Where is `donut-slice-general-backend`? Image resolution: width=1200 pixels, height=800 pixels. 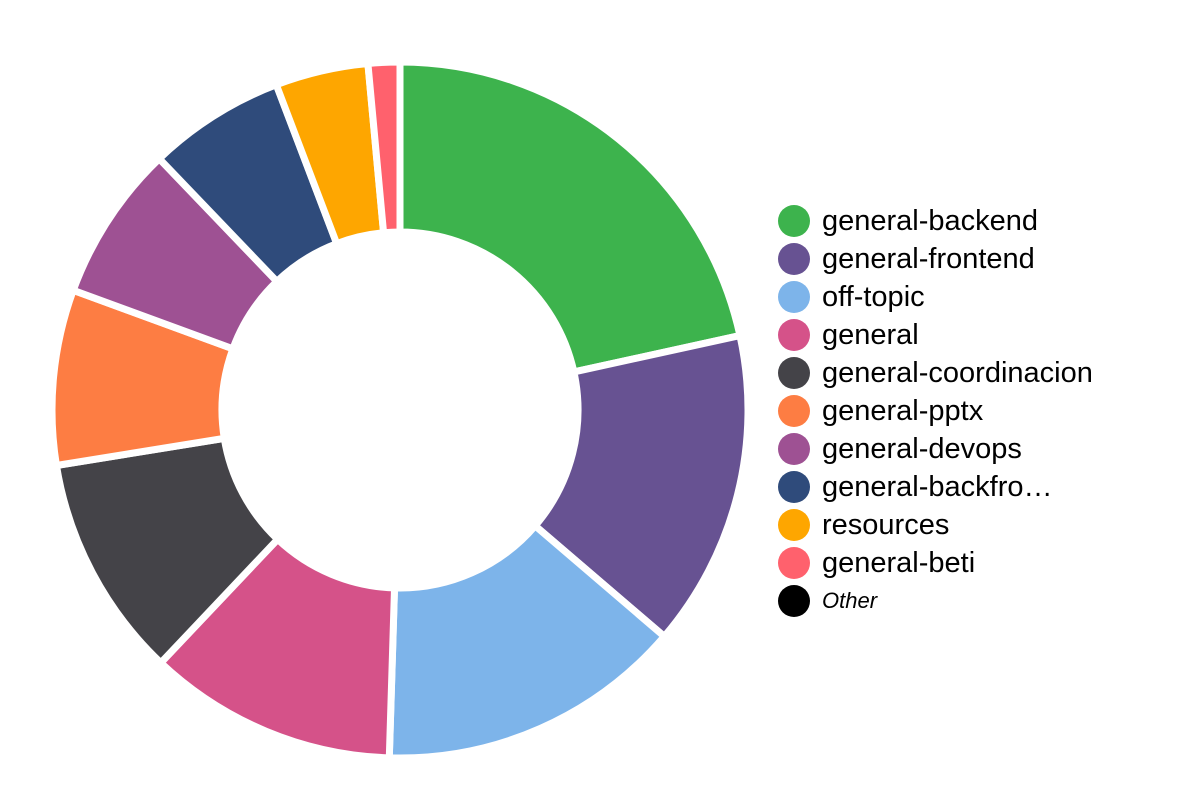 donut-slice-general-backend is located at coordinates (570, 217).